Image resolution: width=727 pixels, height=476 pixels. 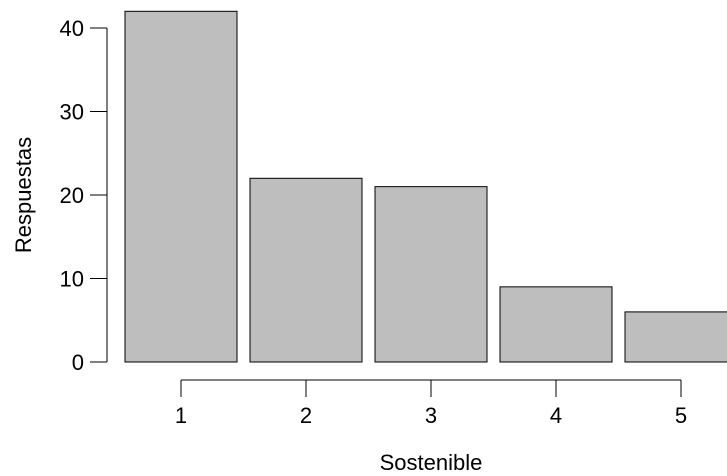 What do you see at coordinates (431, 415) in the screenshot?
I see `x-tick-label-3: 3` at bounding box center [431, 415].